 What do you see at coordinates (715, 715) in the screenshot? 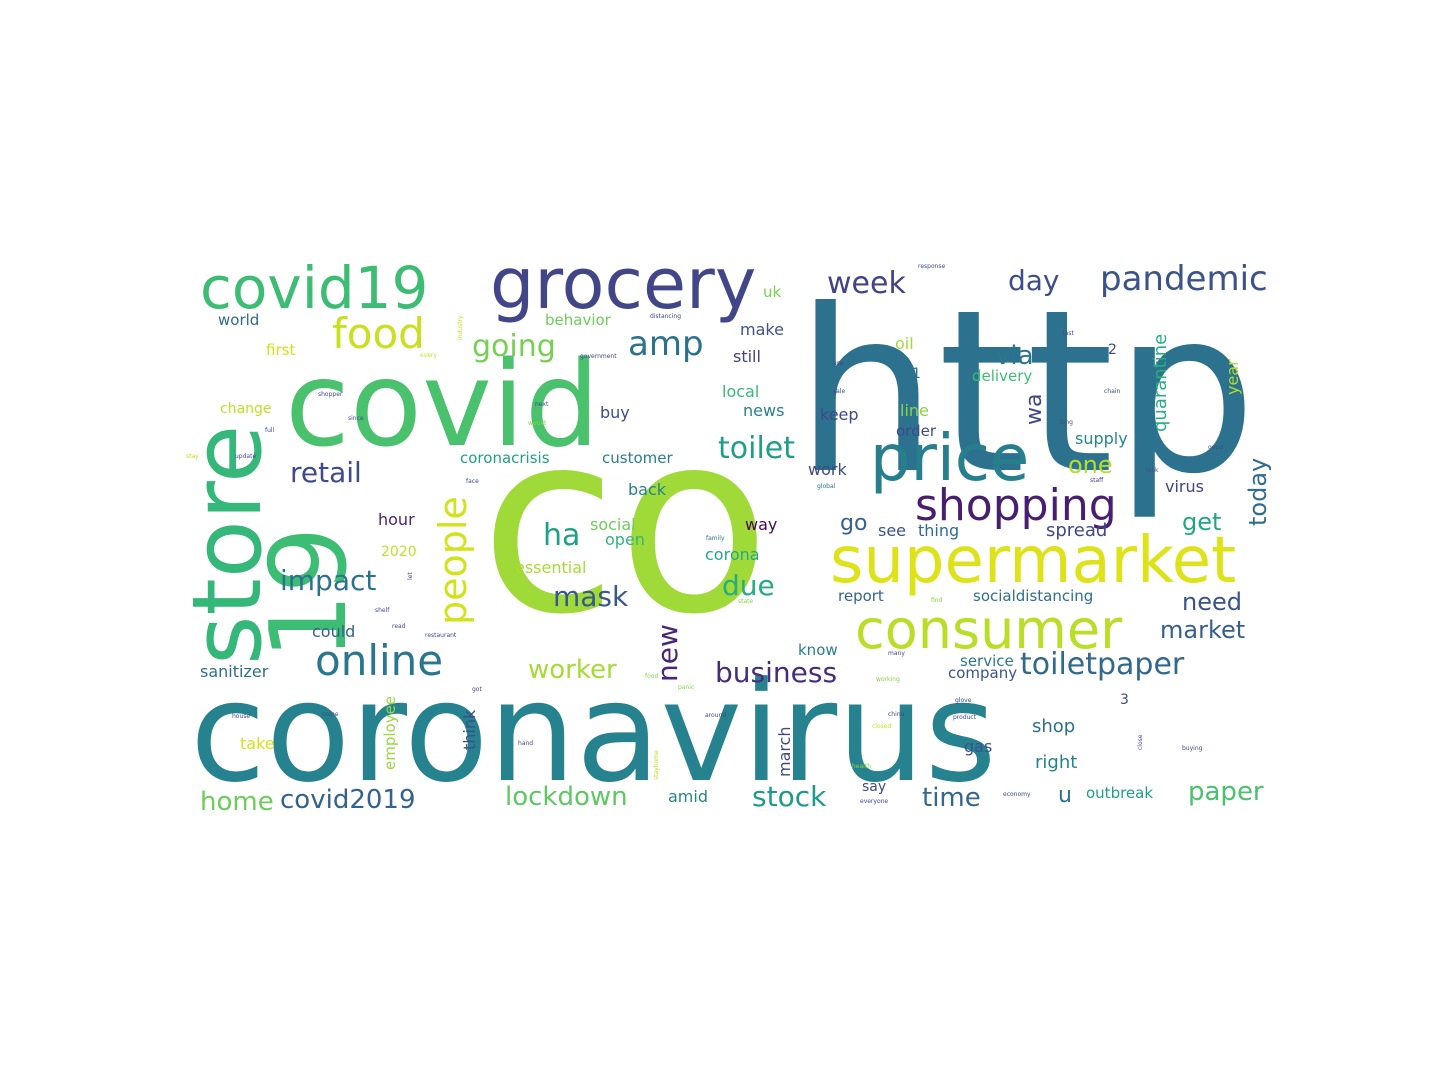
I see `word: around` at bounding box center [715, 715].